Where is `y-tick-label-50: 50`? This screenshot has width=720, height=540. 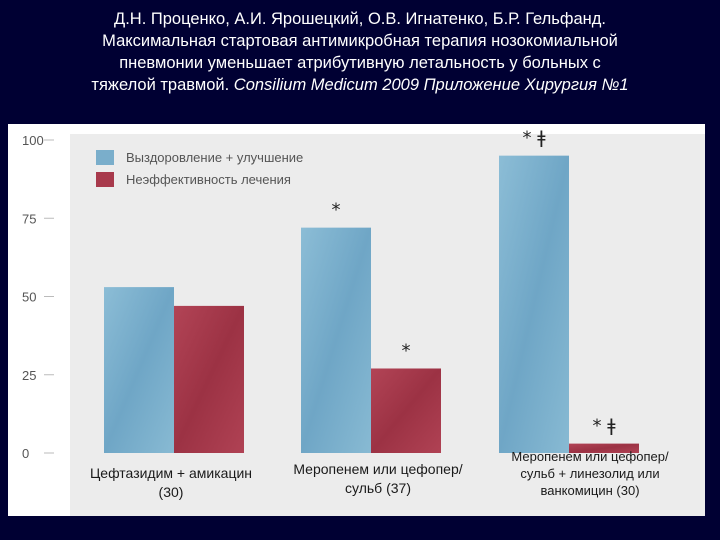 y-tick-label-50: 50 is located at coordinates (29, 297).